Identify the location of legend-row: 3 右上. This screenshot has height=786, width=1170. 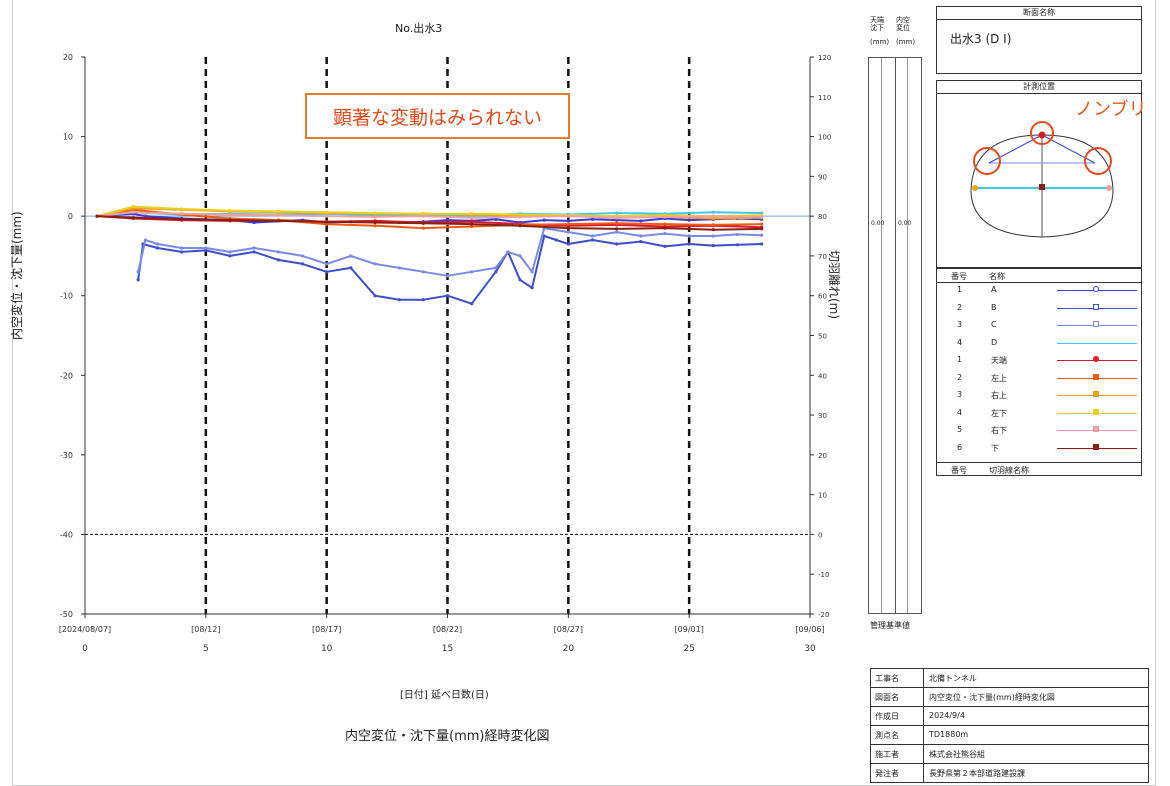
(1039, 395).